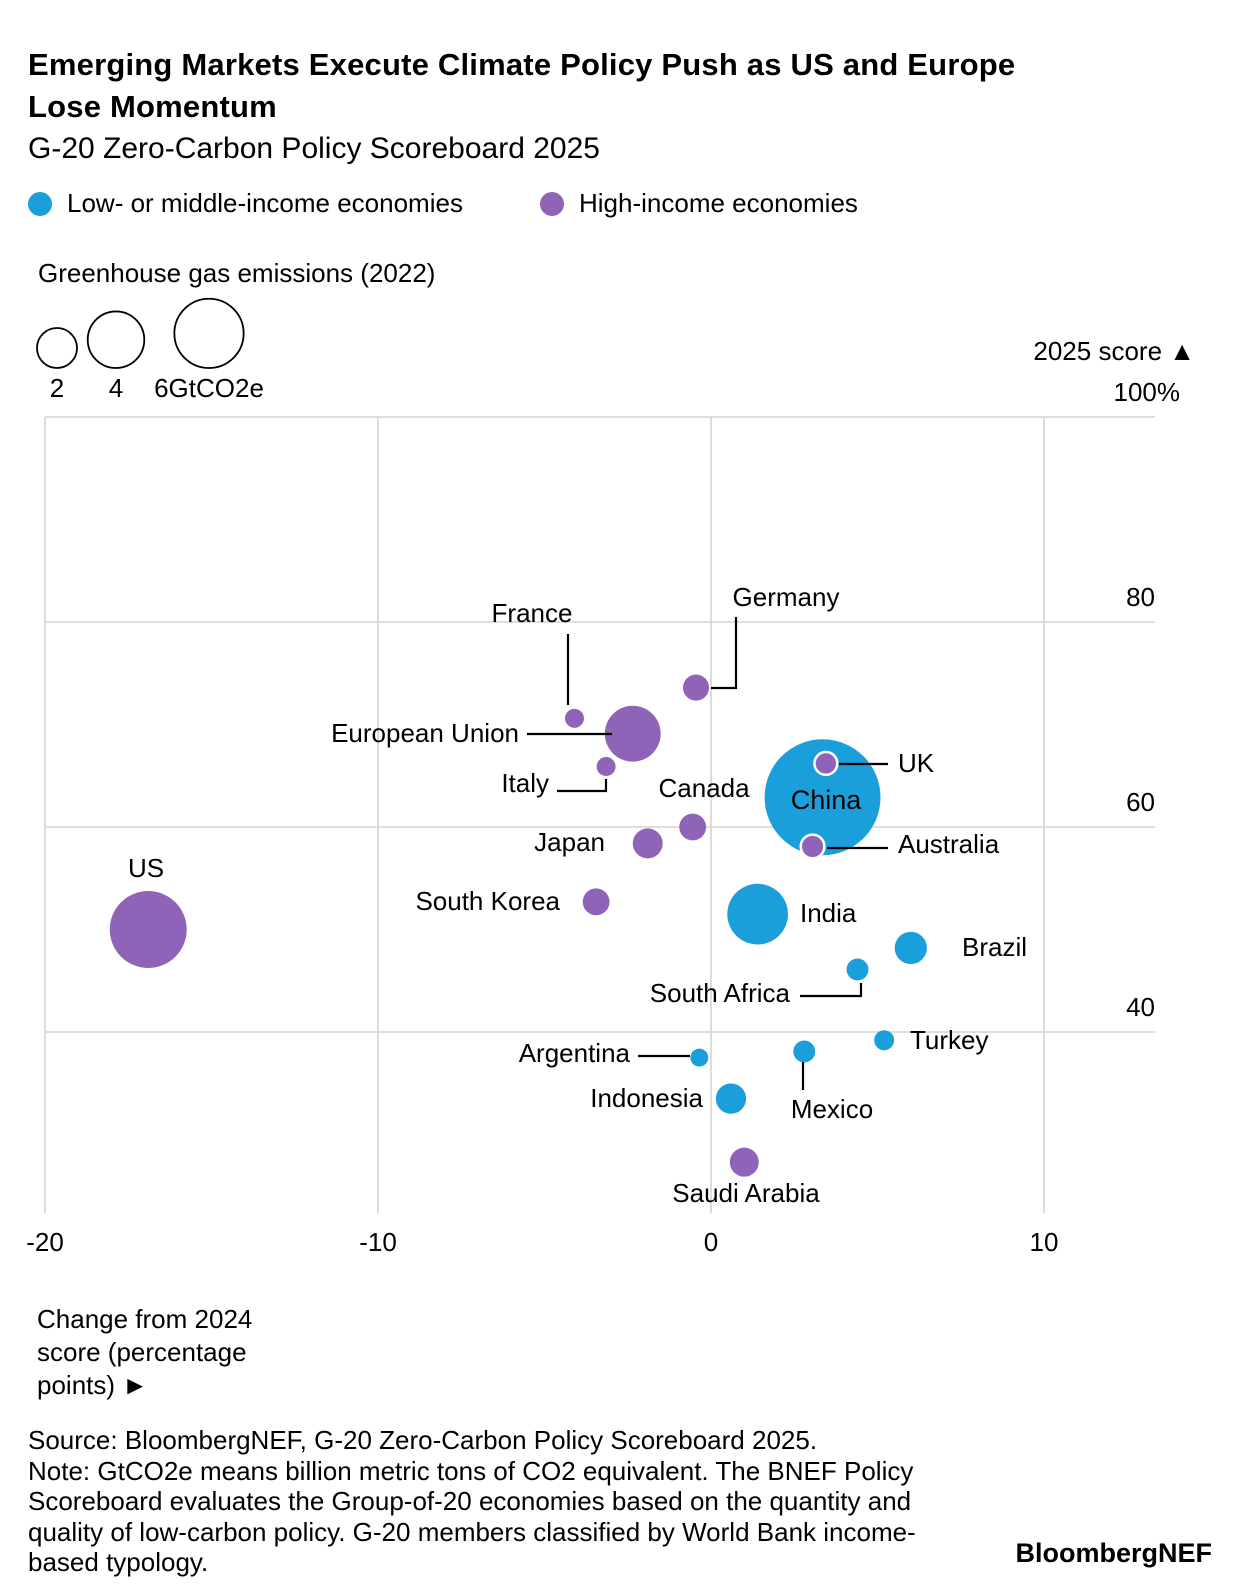 Image resolution: width=1240 pixels, height=1594 pixels. Describe the element at coordinates (314, 148) in the screenshot. I see `chart-subtitle: G-20 Zero-Carbon Policy Scoreboard 2025` at that location.